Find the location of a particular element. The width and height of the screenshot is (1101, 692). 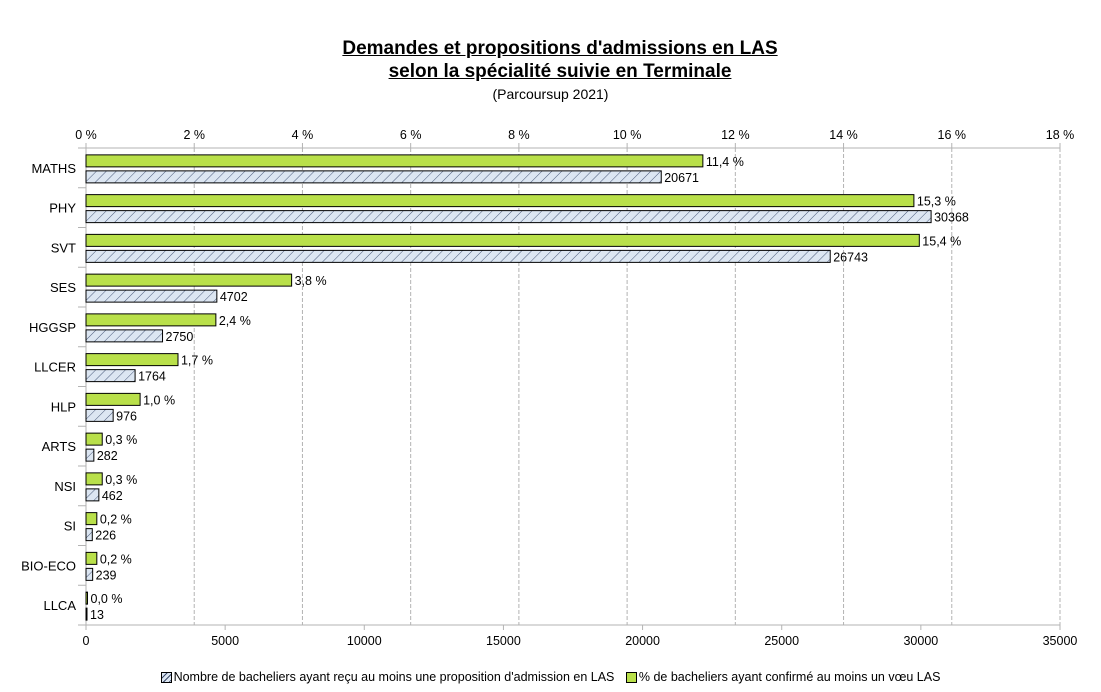

bottom-tick-label: 25000 is located at coordinates (781, 641).